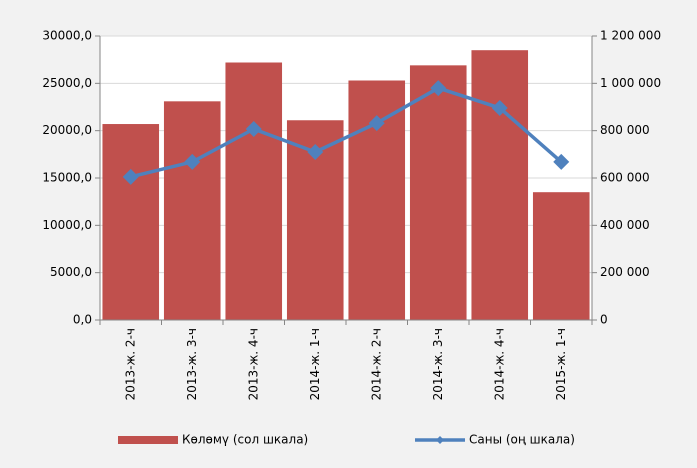  I want to click on legend-label: Көлөмү (сол шкала), so click(245, 440).